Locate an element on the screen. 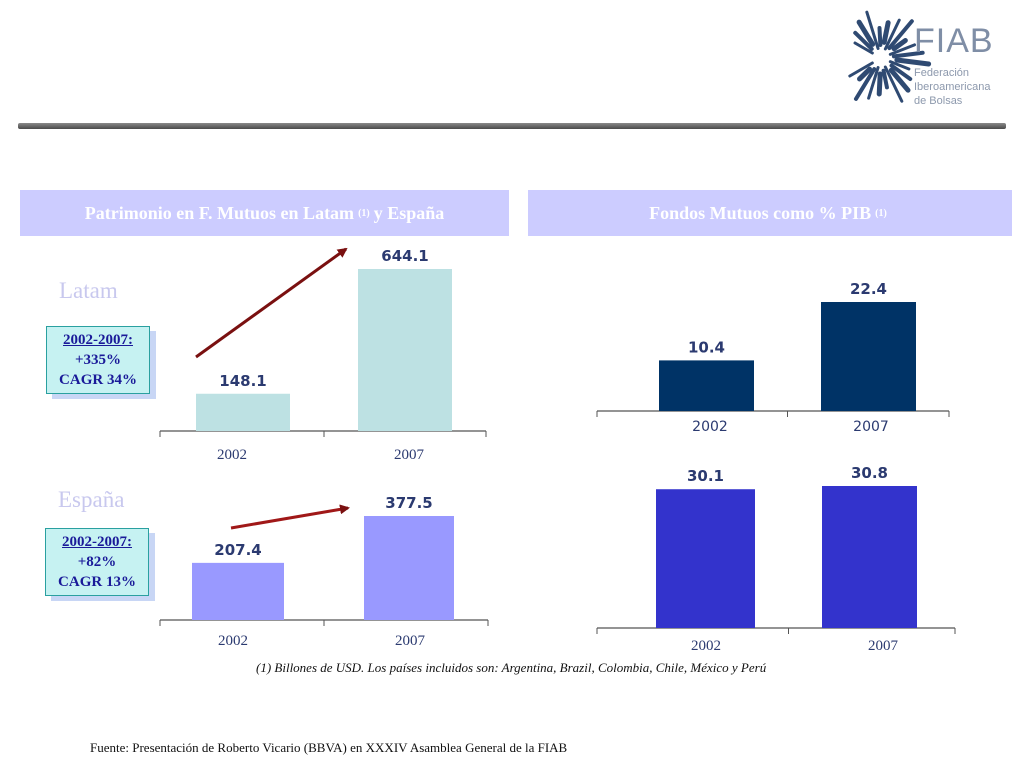  bar-value-label: 30.8 is located at coordinates (869, 473).